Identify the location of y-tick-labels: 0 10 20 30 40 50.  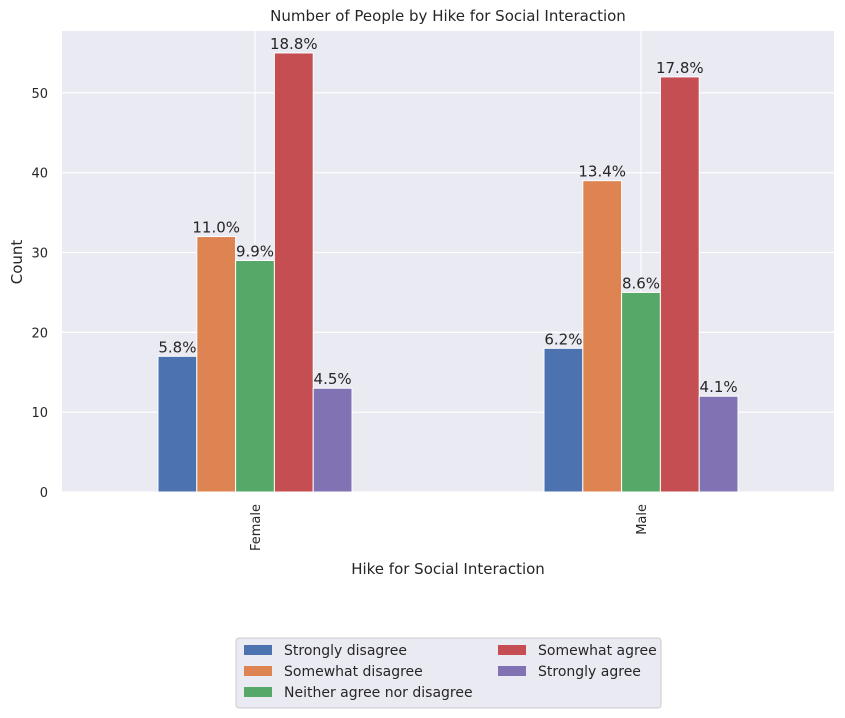
(39, 294).